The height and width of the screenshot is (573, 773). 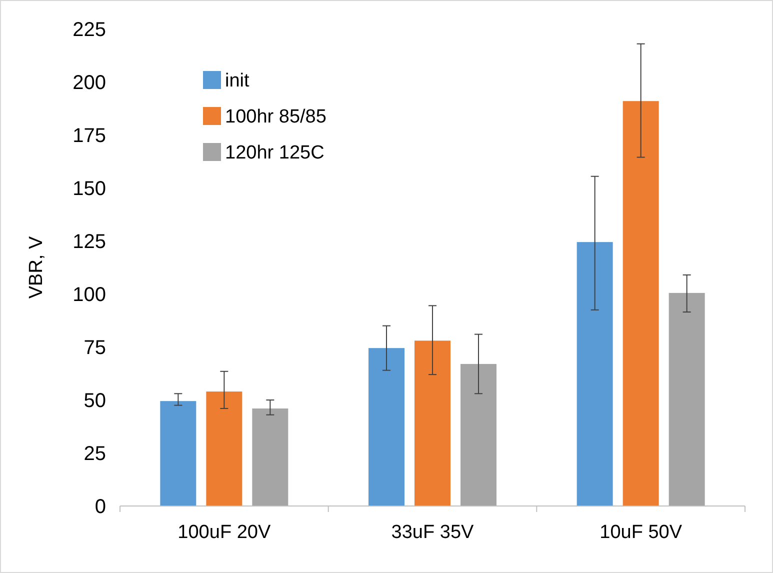 I want to click on y-tick-label: 25, so click(x=95, y=454).